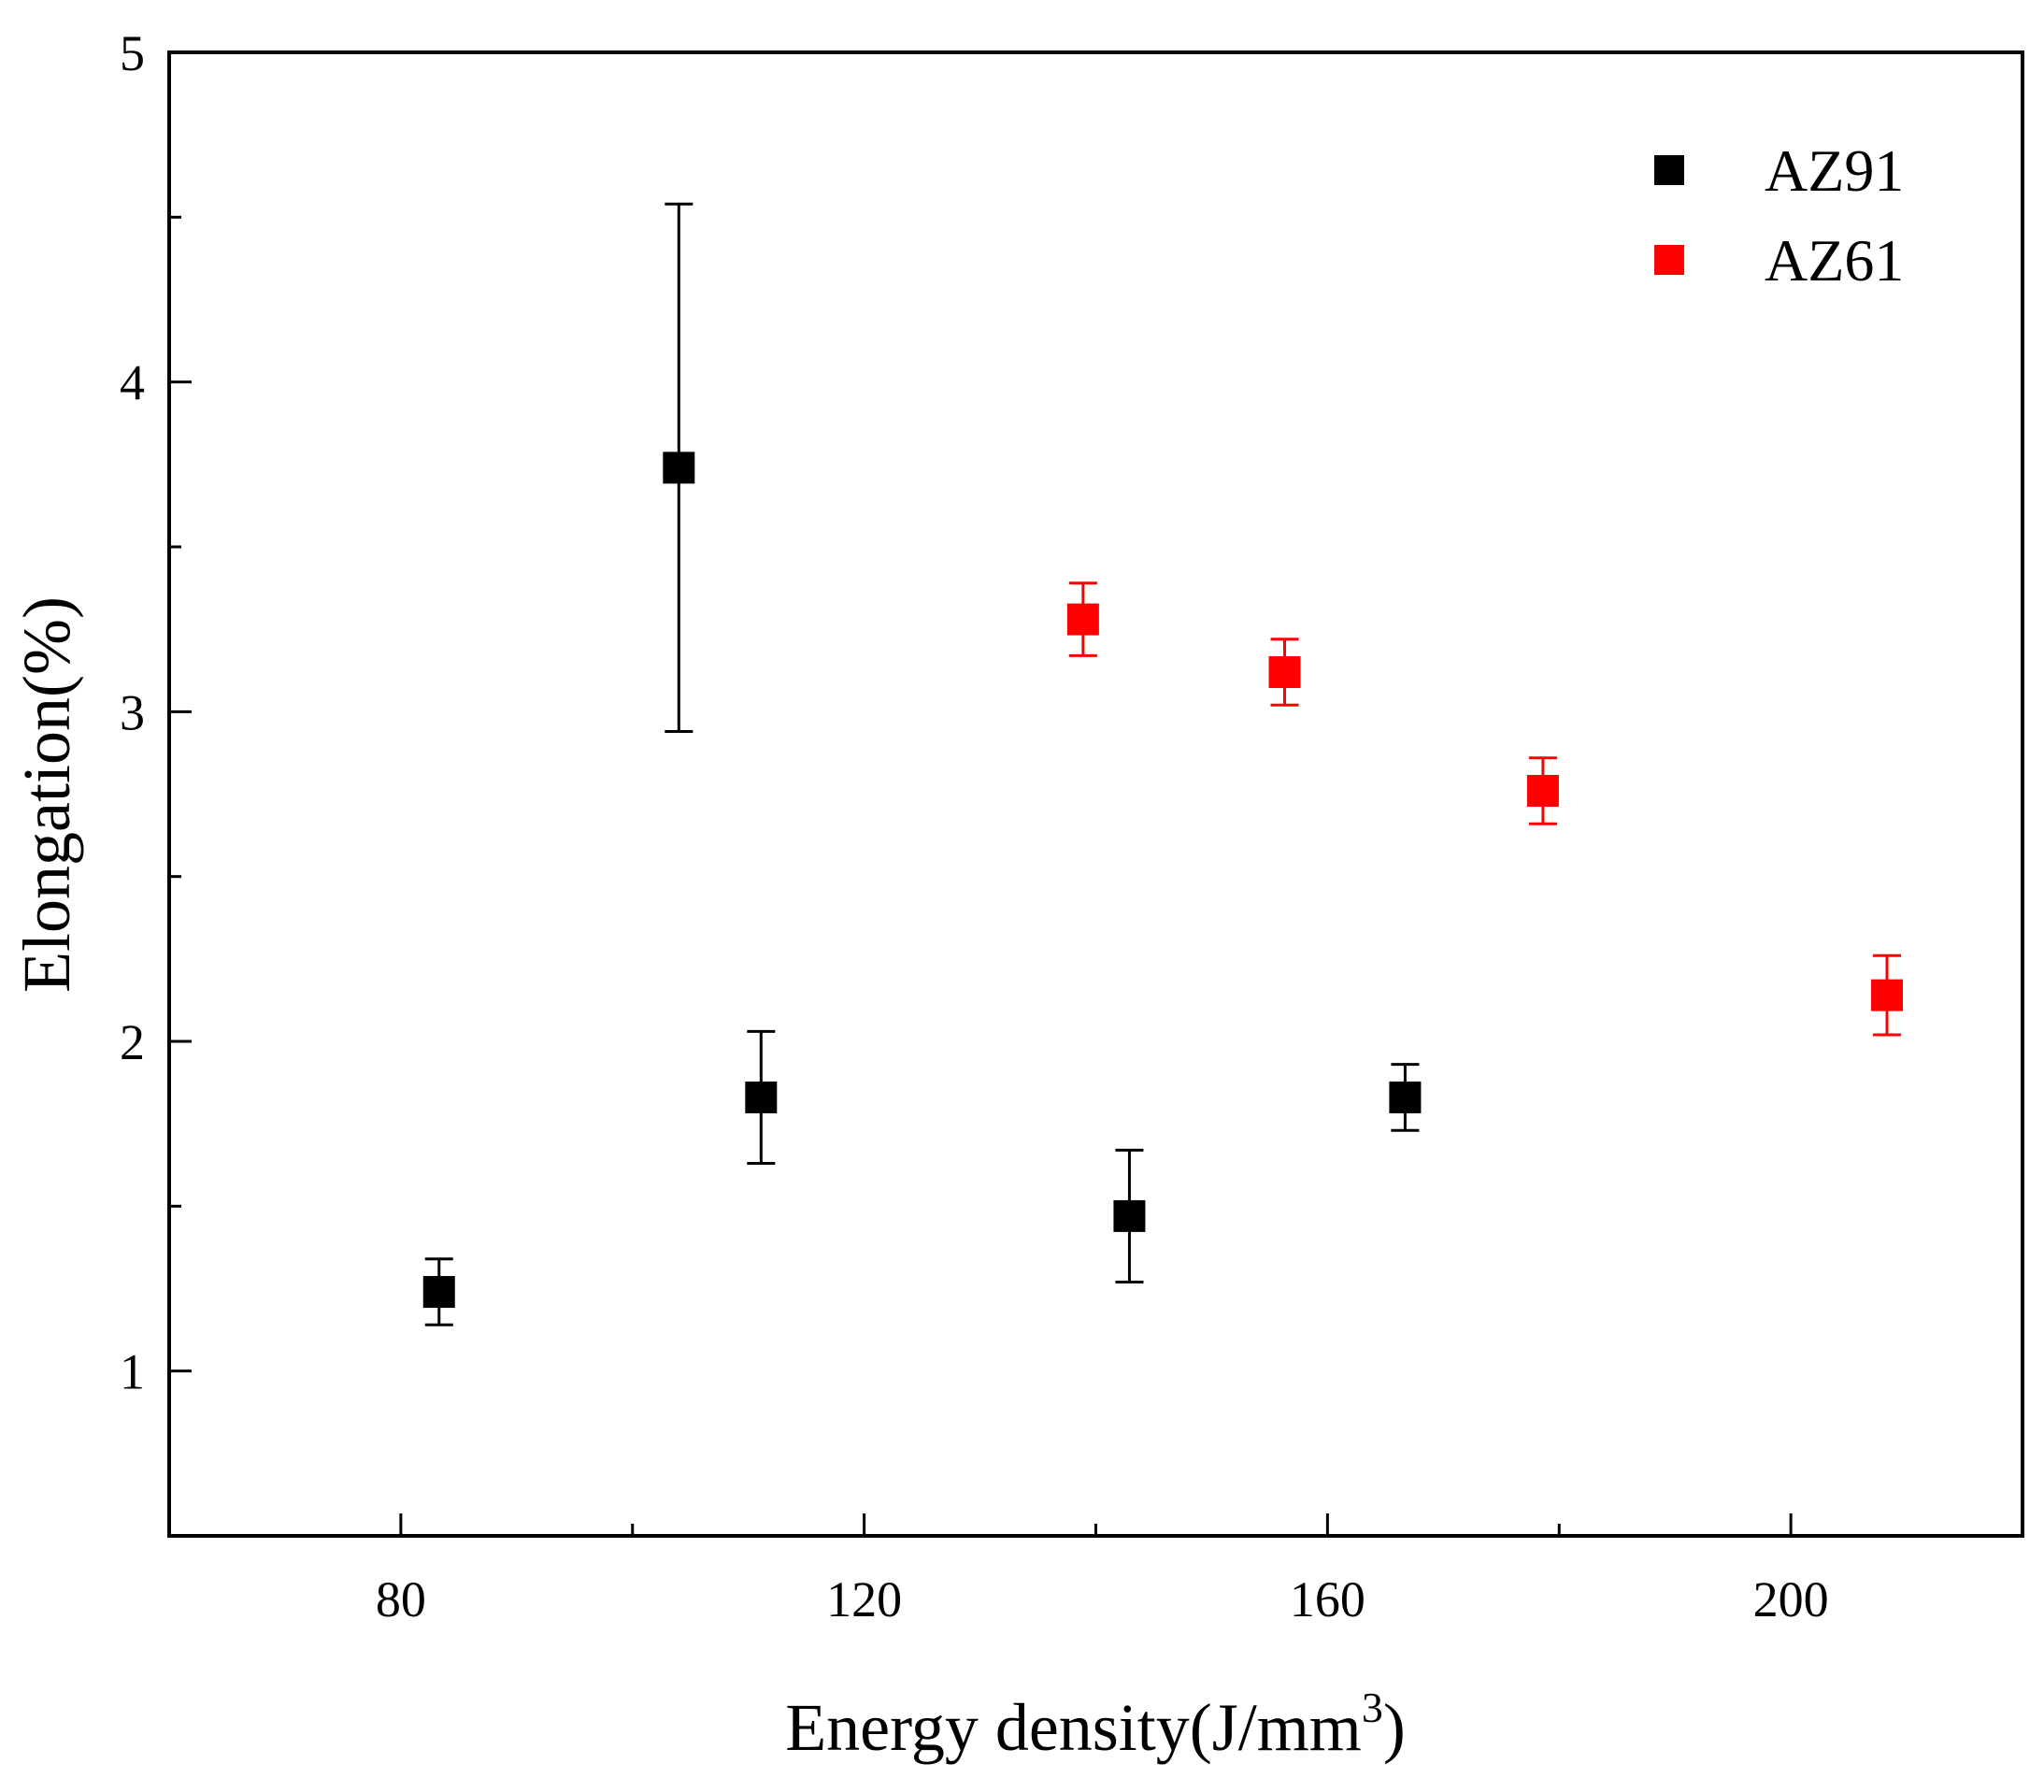 This screenshot has width=2044, height=1792. What do you see at coordinates (1102, 1570) in the screenshot?
I see `x-axis-ticks: 80 120 160 200` at bounding box center [1102, 1570].